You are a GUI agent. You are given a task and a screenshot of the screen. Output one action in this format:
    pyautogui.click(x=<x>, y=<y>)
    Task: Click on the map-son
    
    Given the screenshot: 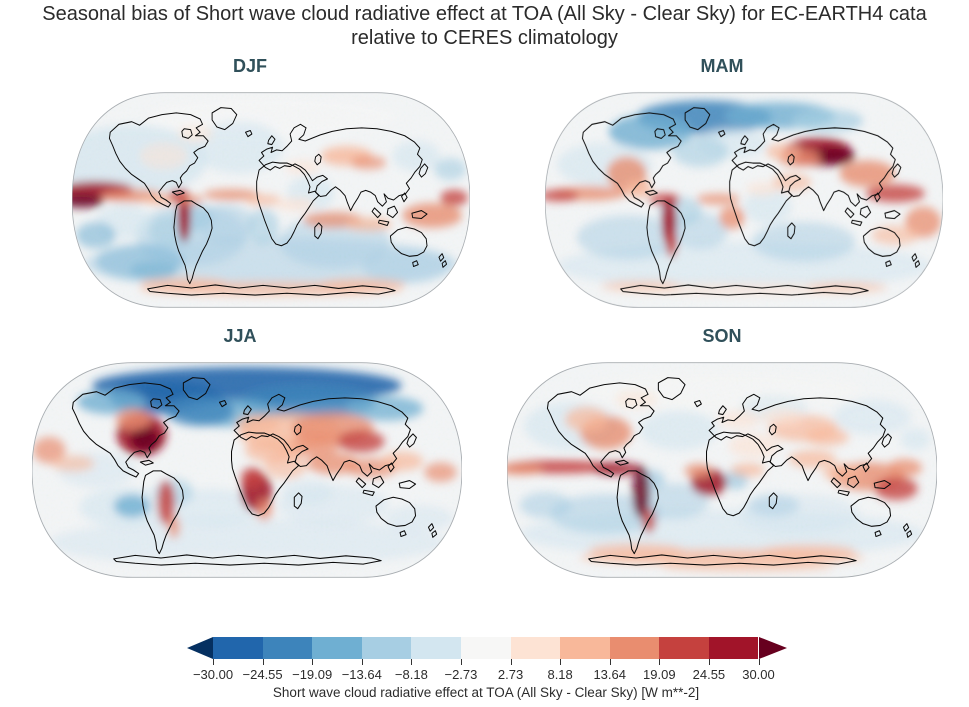 What is the action you would take?
    pyautogui.click(x=722, y=470)
    